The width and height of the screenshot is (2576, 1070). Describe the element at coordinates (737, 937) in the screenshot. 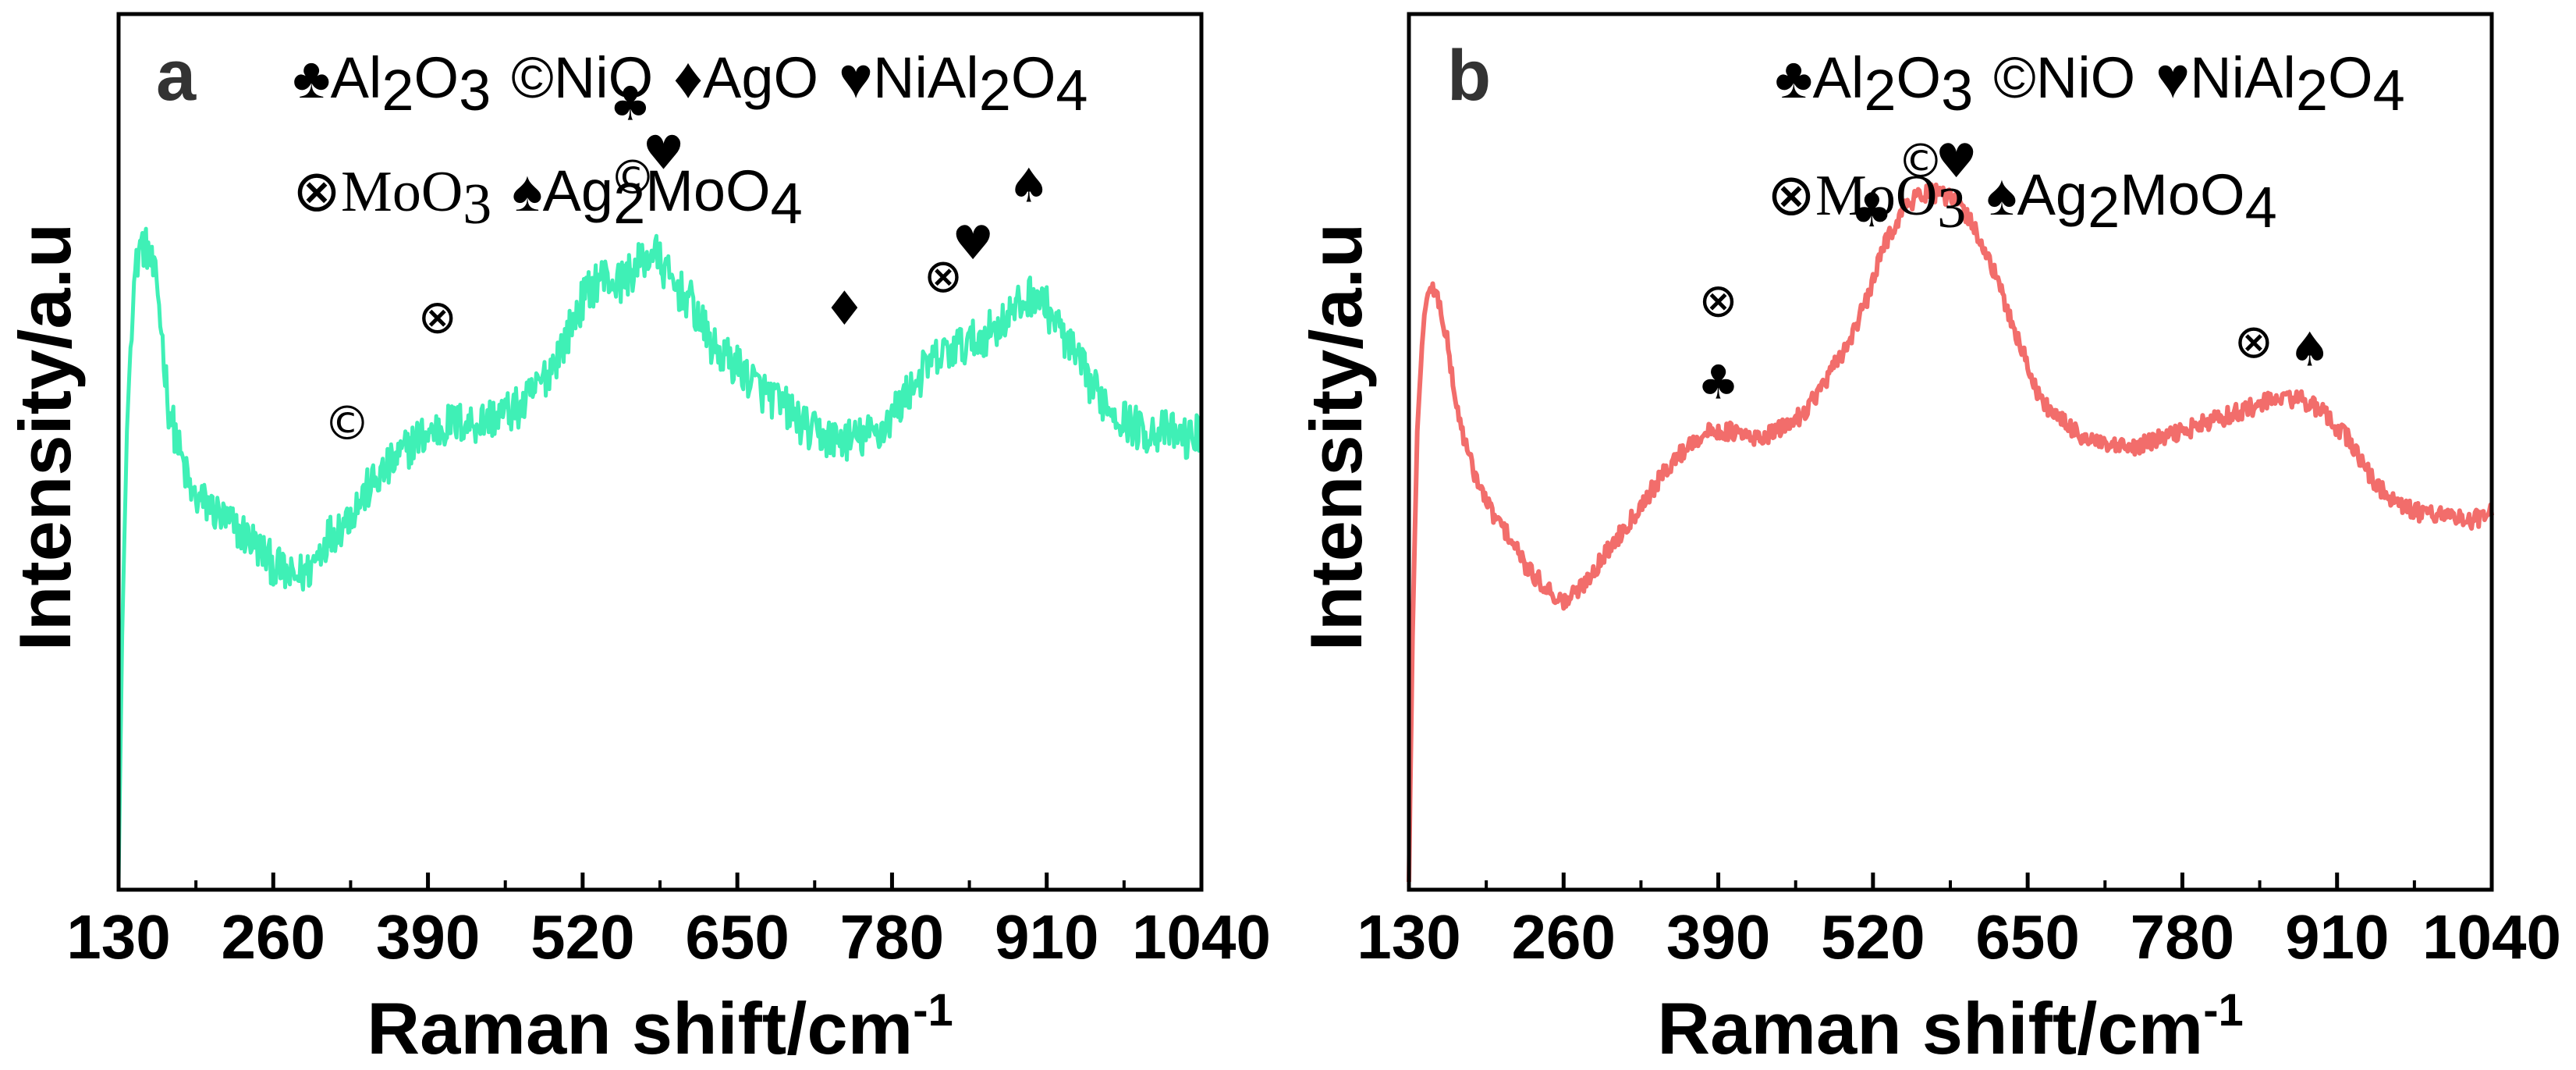

I see `plot-a-x-tick-label: 650` at that location.